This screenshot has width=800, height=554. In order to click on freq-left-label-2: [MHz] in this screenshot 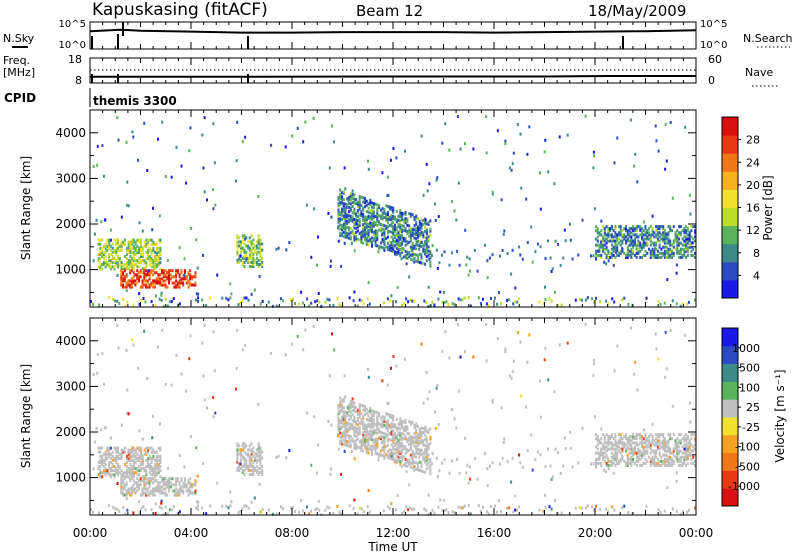, I will do `click(19, 72)`.